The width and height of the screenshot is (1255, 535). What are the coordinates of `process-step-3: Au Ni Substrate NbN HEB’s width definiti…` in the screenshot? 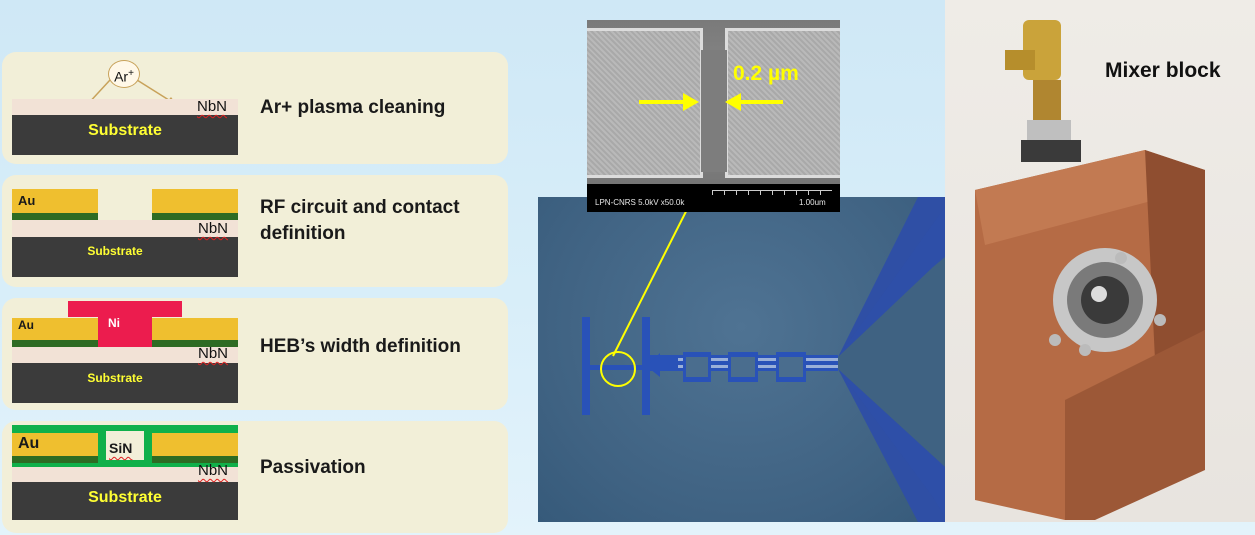 It's located at (255, 354).